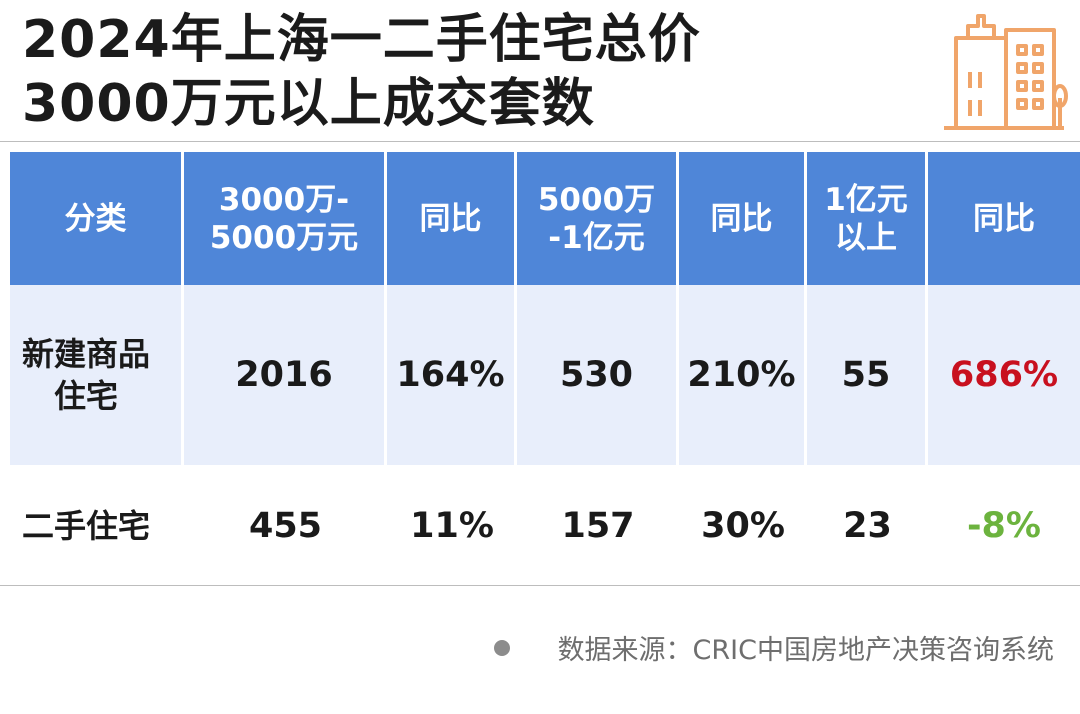 This screenshot has height=714, width=1080. I want to click on row-label: 新建商品 住宅, so click(97, 375).